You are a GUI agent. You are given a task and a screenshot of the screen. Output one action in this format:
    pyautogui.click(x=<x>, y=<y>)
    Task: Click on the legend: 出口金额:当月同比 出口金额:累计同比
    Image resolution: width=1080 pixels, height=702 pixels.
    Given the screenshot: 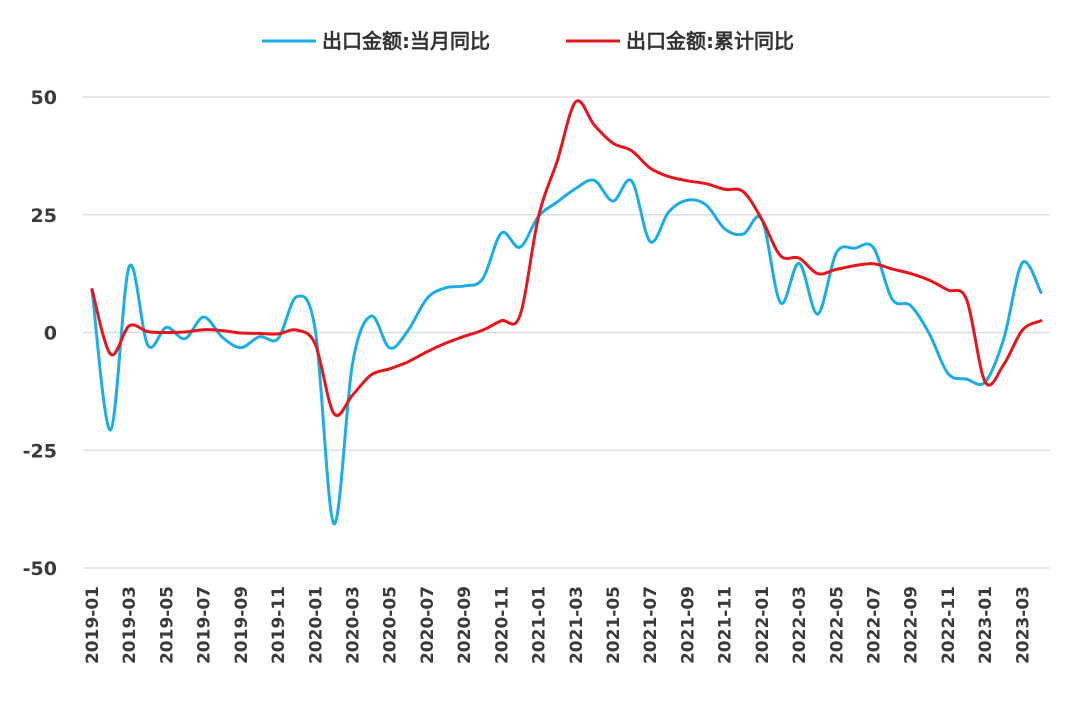 What is the action you would take?
    pyautogui.click(x=528, y=41)
    